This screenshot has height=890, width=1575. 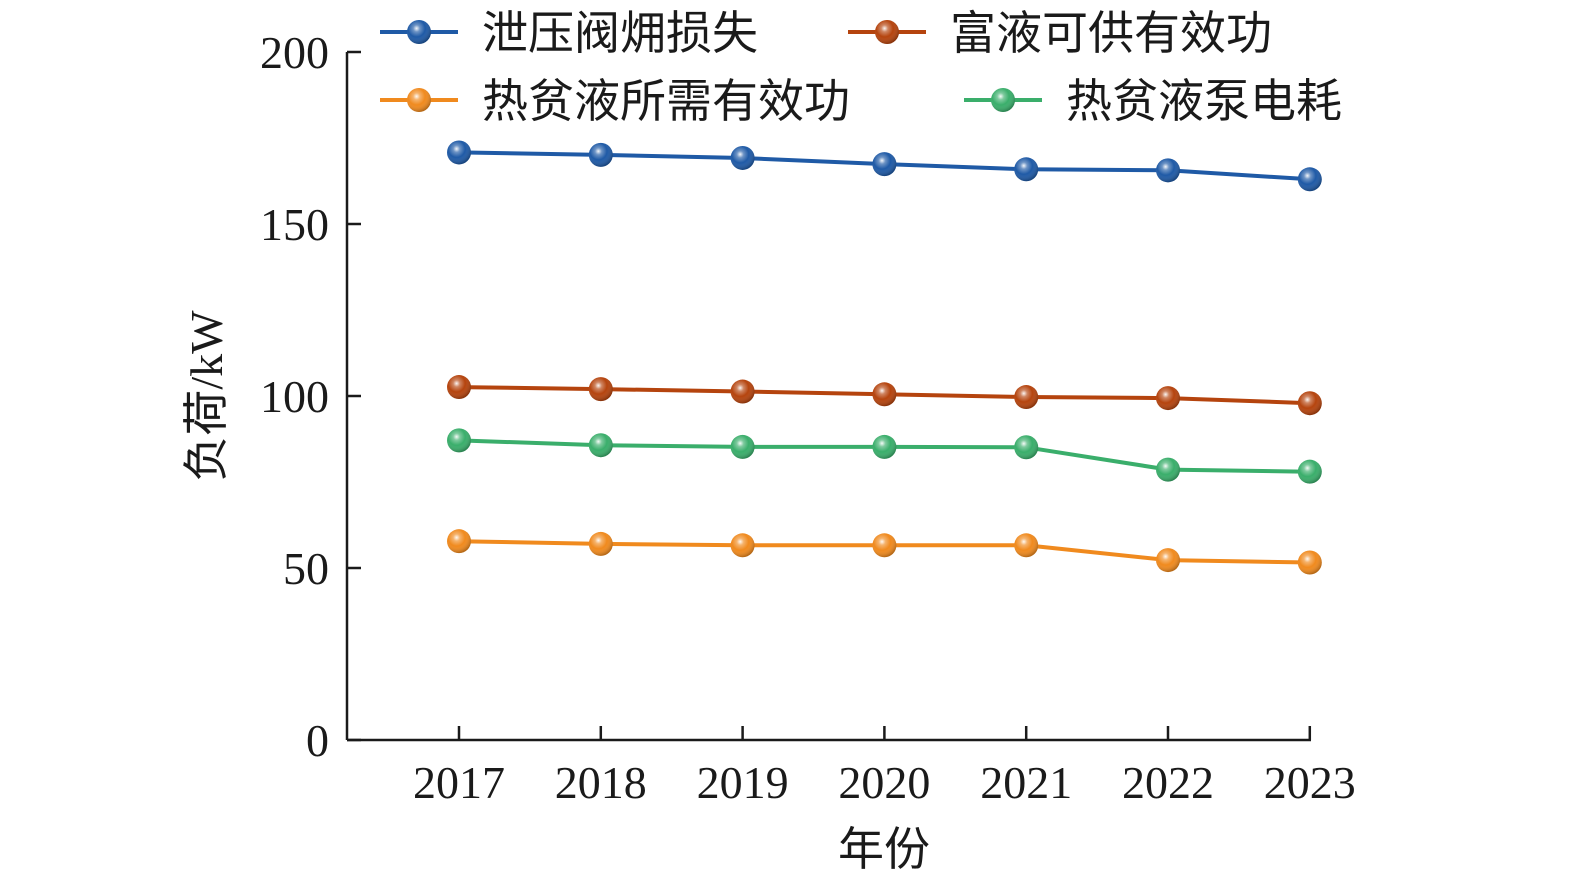 I want to click on x-tick-label: 2021, so click(x=1026, y=782).